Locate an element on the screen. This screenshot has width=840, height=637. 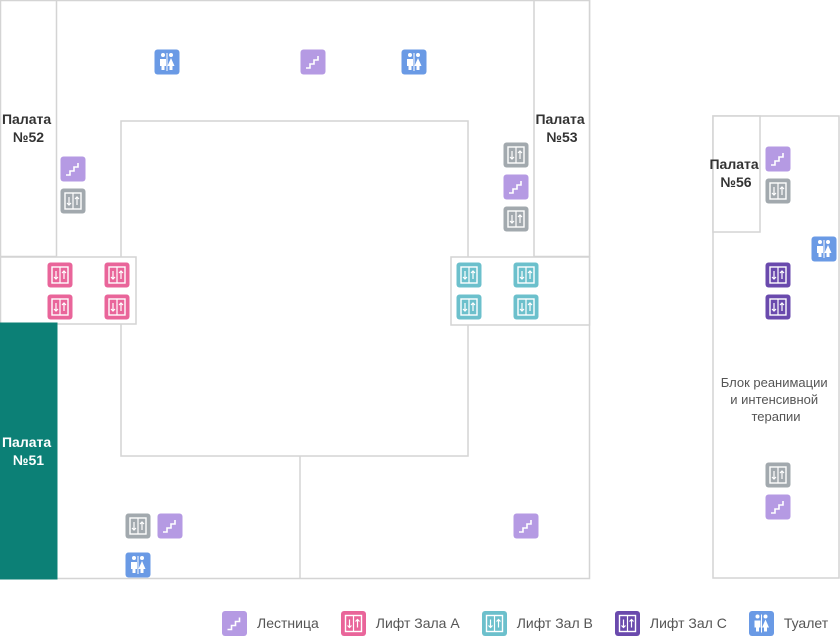
legend-elevator-b: Лифт Зал В is located at coordinates (537, 623).